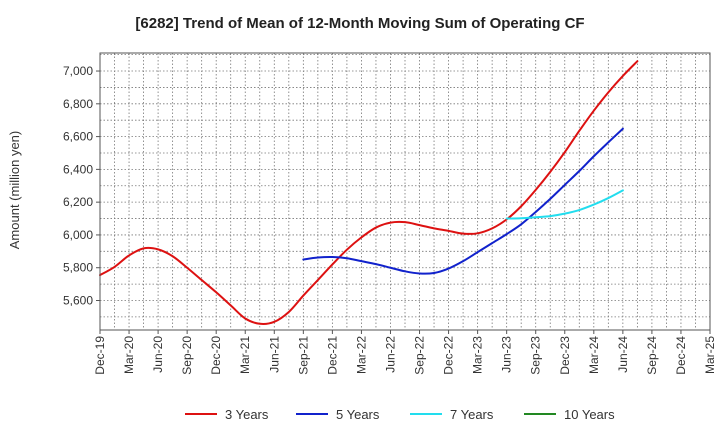 The width and height of the screenshot is (720, 440). I want to click on x-tick-label: Jun-21, so click(274, 354).